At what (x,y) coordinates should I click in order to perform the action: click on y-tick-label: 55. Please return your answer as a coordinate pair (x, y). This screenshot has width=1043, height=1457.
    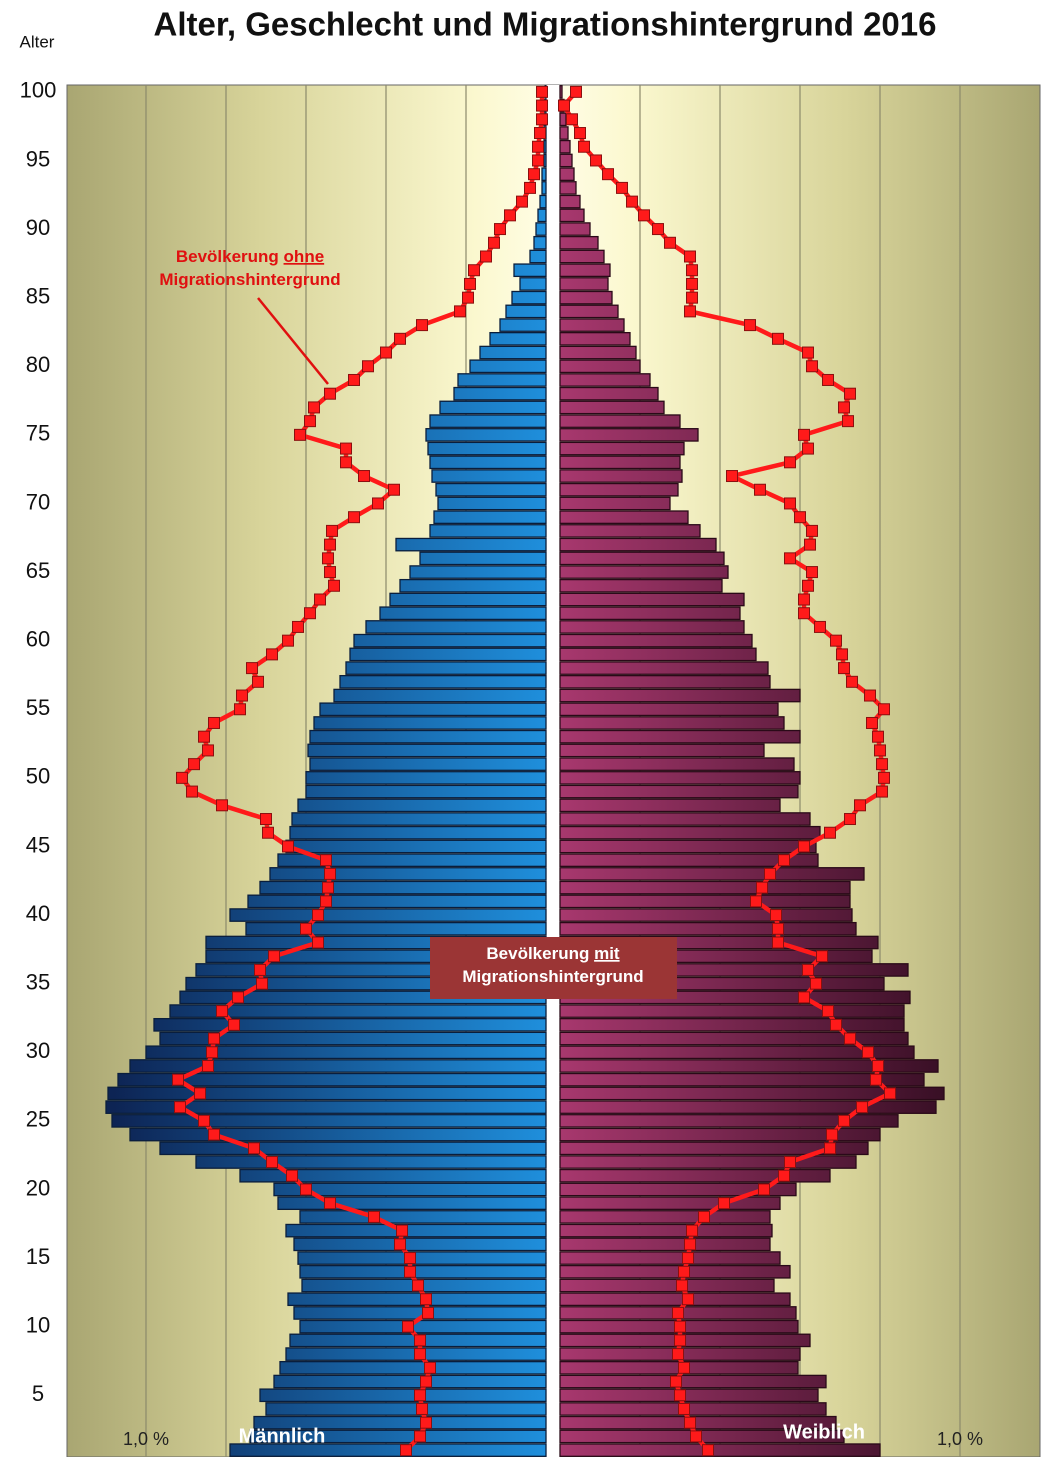
    Looking at the image, I should click on (38, 707).